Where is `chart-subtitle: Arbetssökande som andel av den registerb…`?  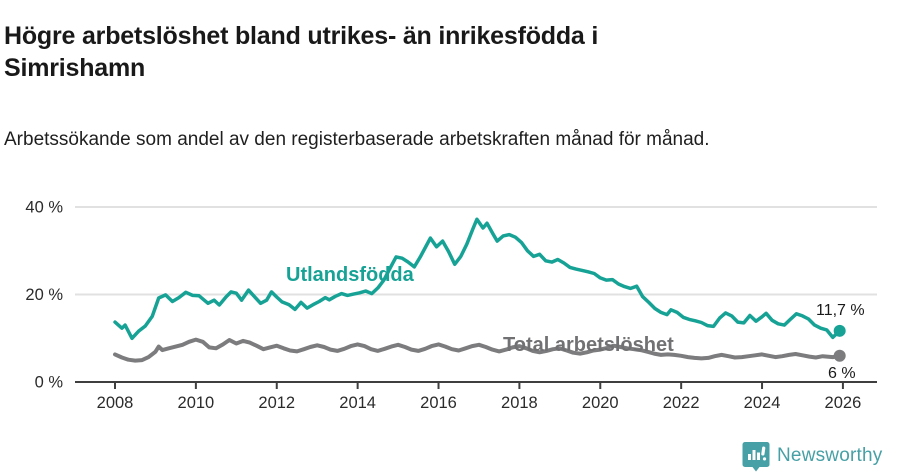 chart-subtitle: Arbetssökande som andel av den registerb… is located at coordinates (357, 139).